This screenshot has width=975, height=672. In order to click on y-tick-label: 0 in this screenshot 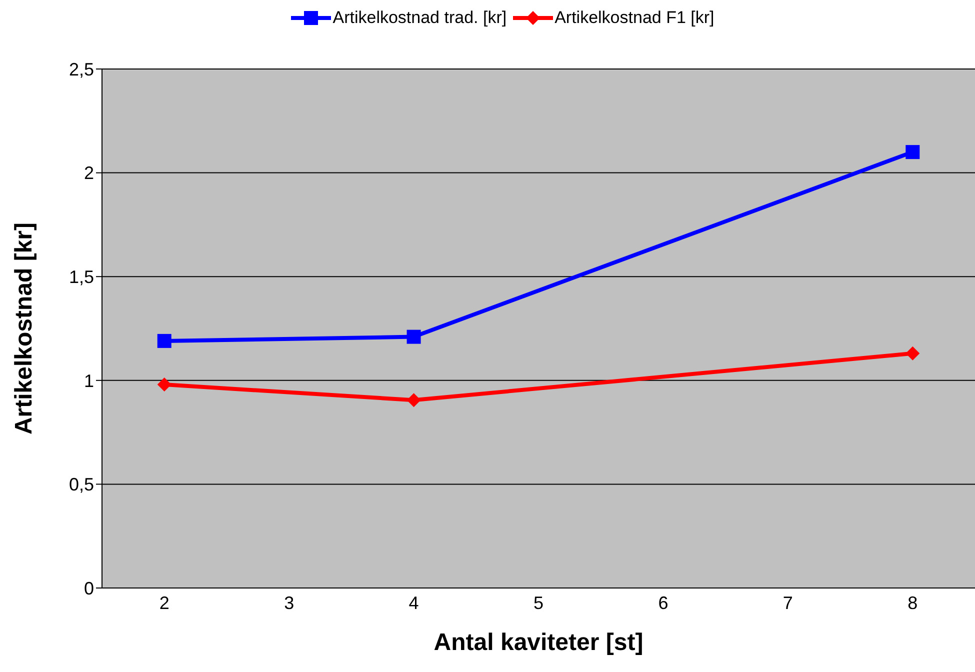, I will do `click(89, 588)`.